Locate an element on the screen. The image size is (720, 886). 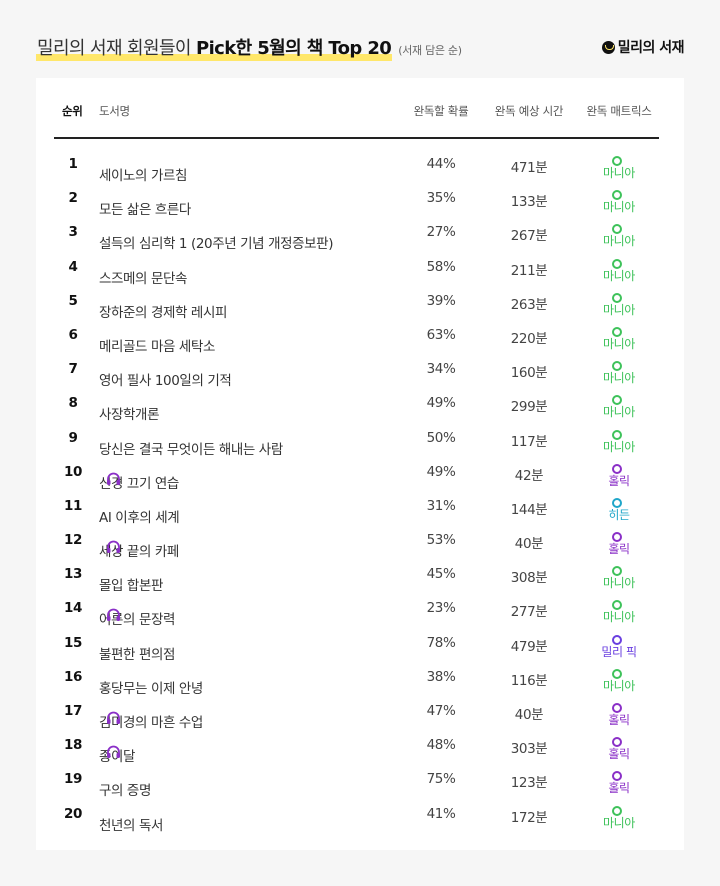
table-header: 순위 도서명 완독할 확률 완독 예상 시간 완독 매트릭스 is located at coordinates (356, 108).